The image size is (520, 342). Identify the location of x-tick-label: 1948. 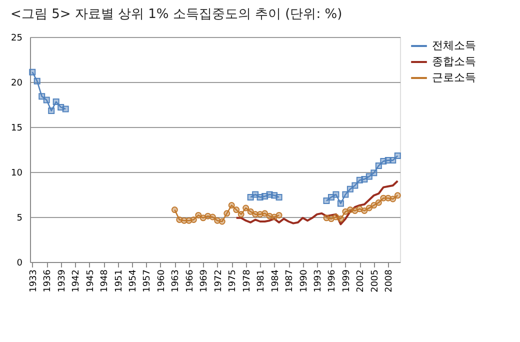
(105, 280).